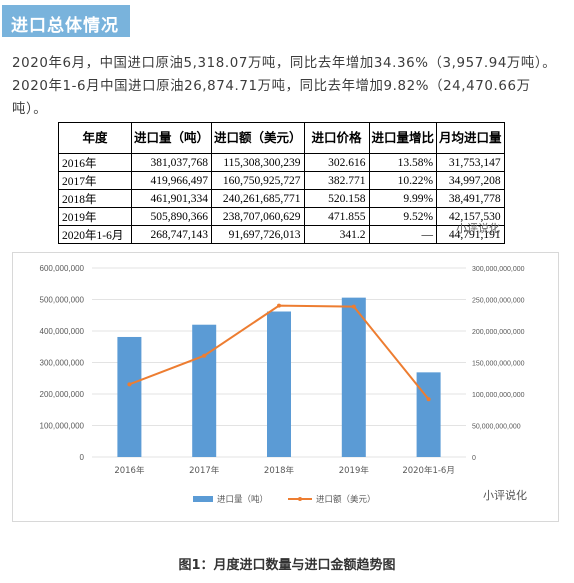  Describe the element at coordinates (403, 138) in the screenshot. I see `col-growth-header: 进口量增比` at that location.